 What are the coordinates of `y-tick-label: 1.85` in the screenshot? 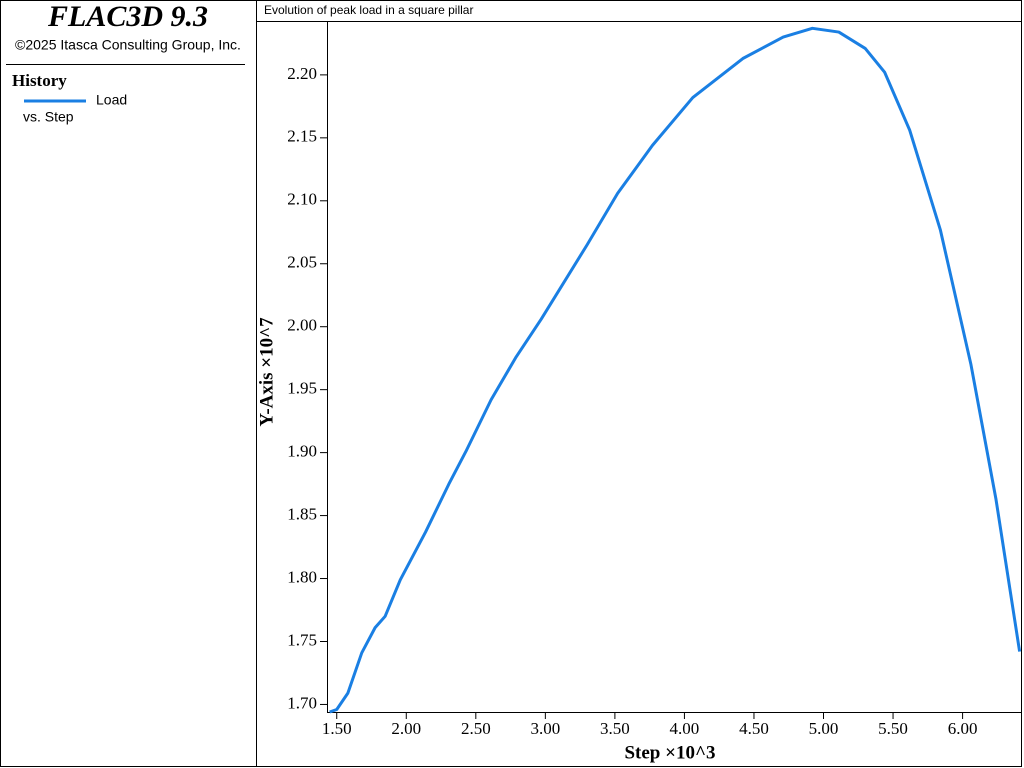 It's located at (302, 513).